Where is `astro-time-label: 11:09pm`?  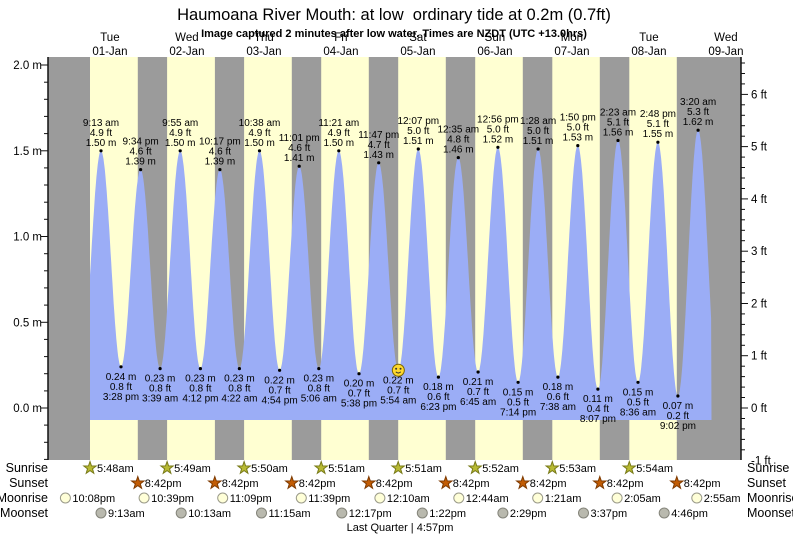
astro-time-label: 11:09pm is located at coordinates (251, 499).